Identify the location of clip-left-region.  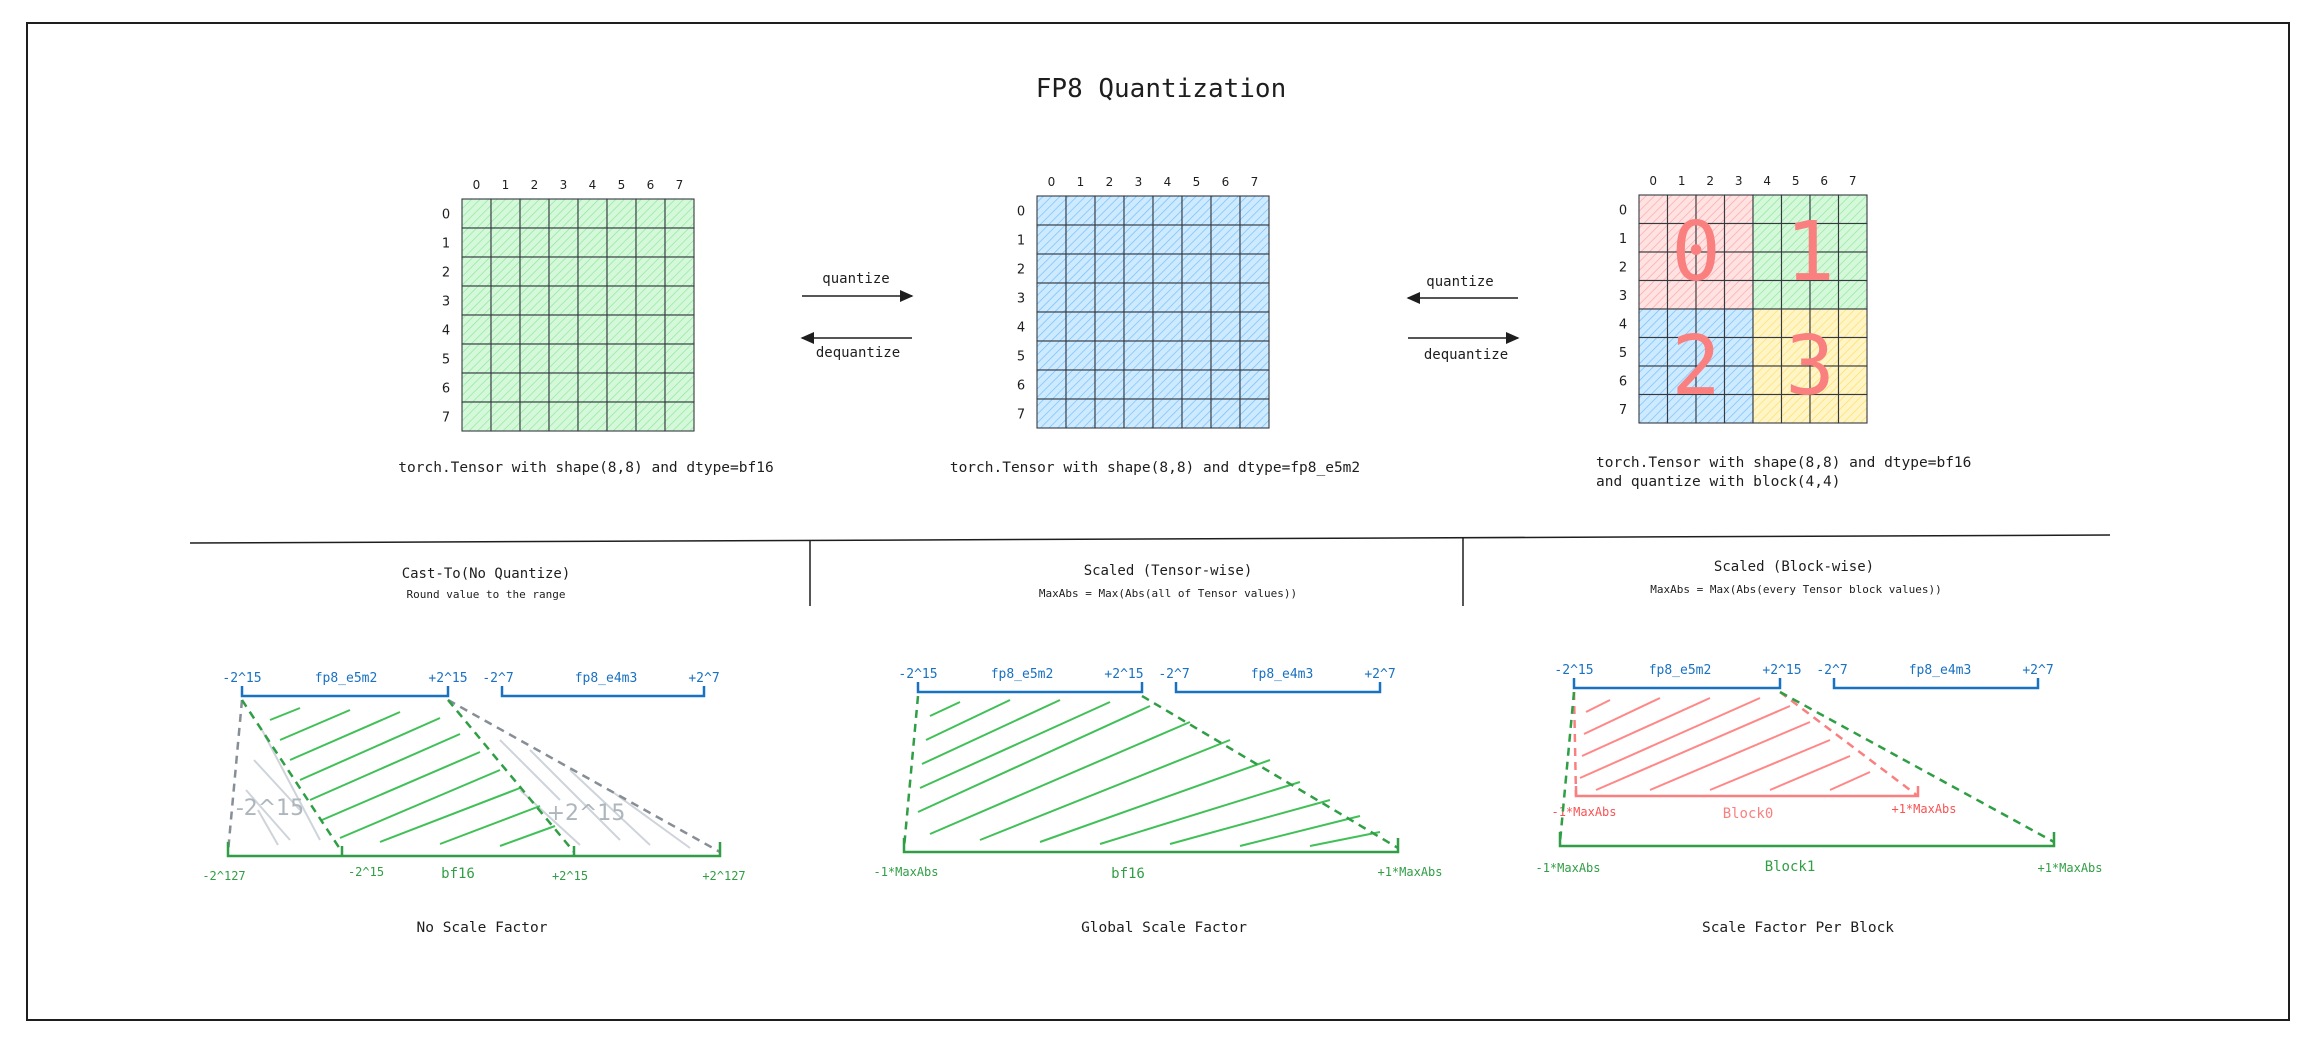
(285, 776).